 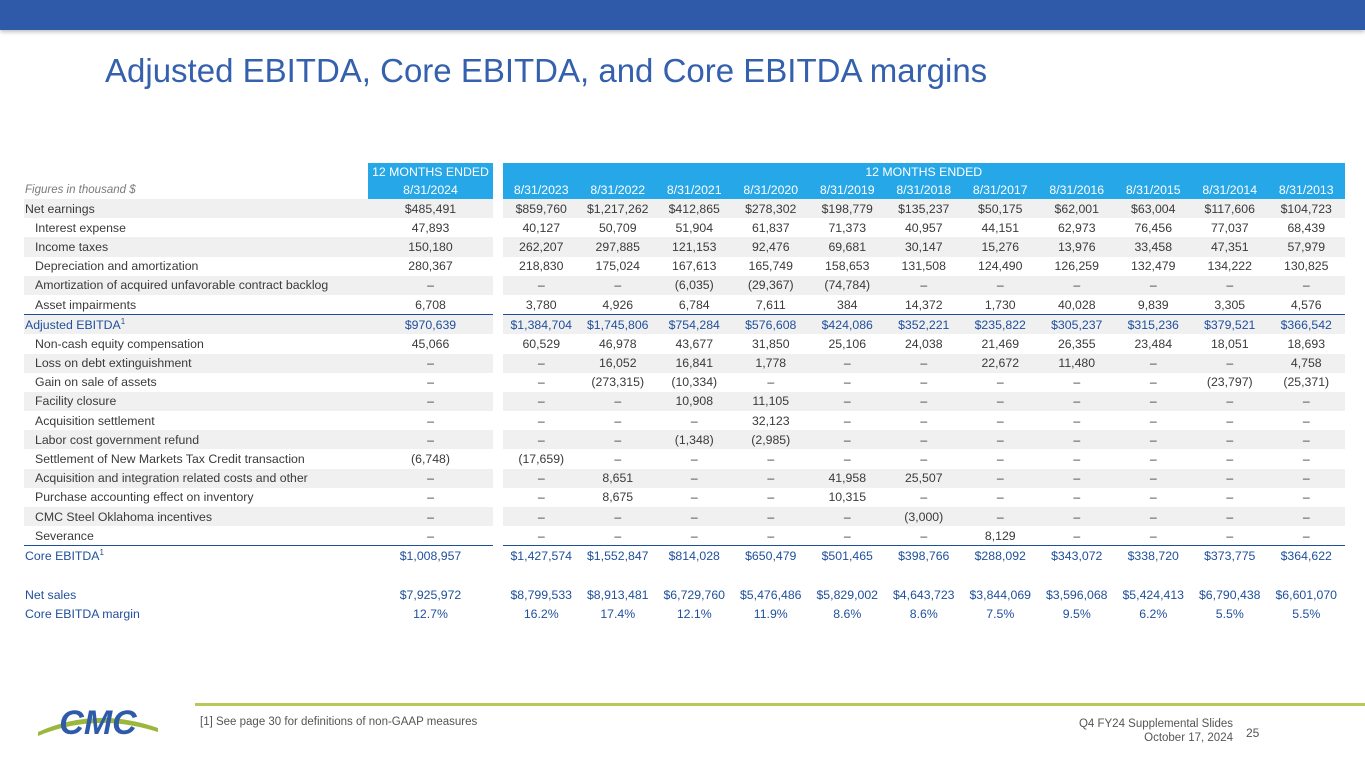 What do you see at coordinates (847, 497) in the screenshot?
I see `table-cell: 10,315` at bounding box center [847, 497].